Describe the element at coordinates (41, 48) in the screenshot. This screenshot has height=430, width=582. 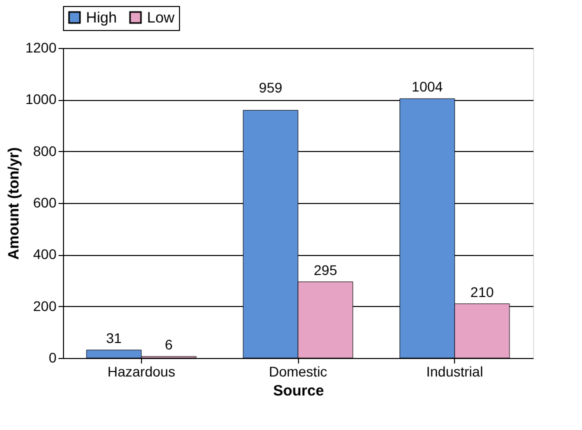
I see `y-tick-label: 1200` at that location.